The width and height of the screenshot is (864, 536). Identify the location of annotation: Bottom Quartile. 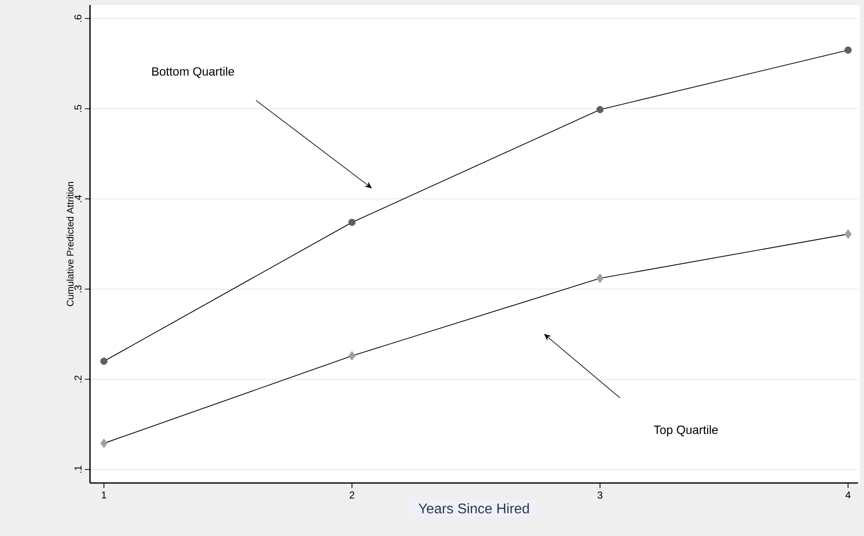
(193, 72).